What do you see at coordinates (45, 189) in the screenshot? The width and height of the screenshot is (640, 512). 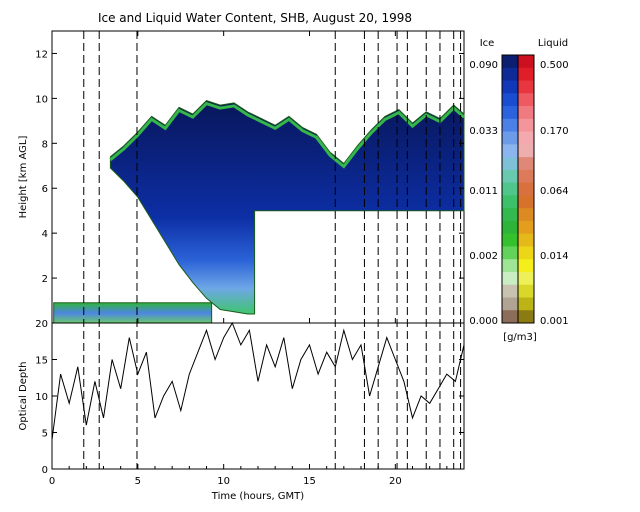 I see `top-y-tick-label: 6` at bounding box center [45, 189].